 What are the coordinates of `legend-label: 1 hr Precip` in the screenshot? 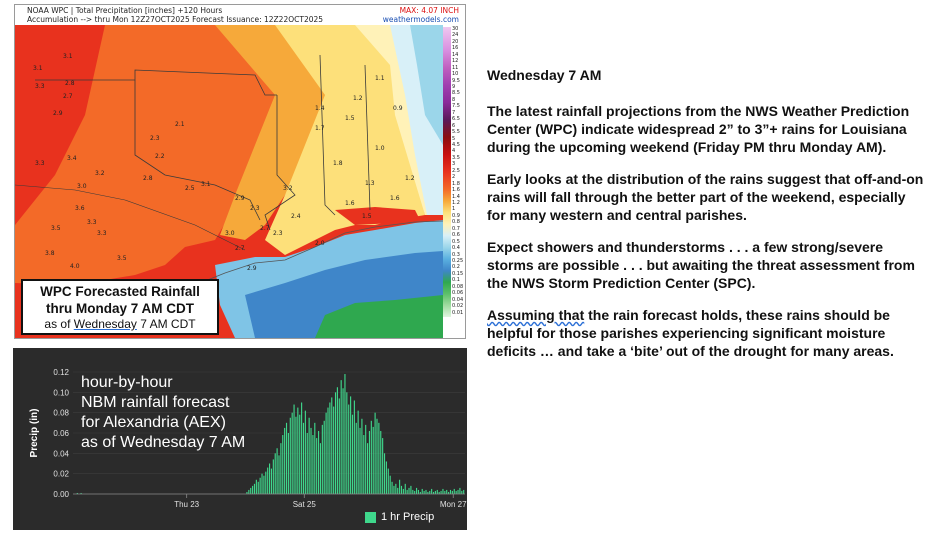 It's located at (408, 517).